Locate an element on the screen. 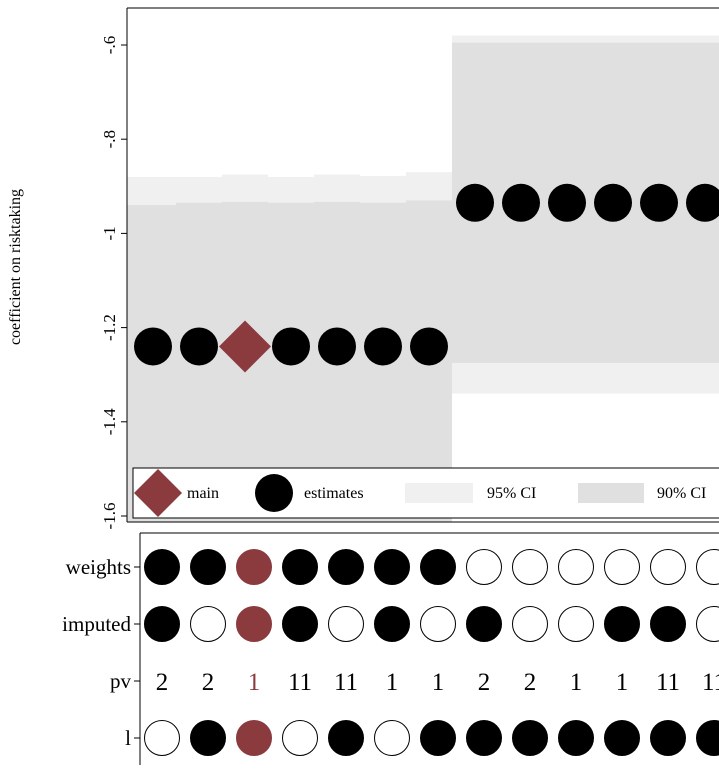 The image size is (719, 770). y-tick-label: -1.2 is located at coordinates (109, 327).